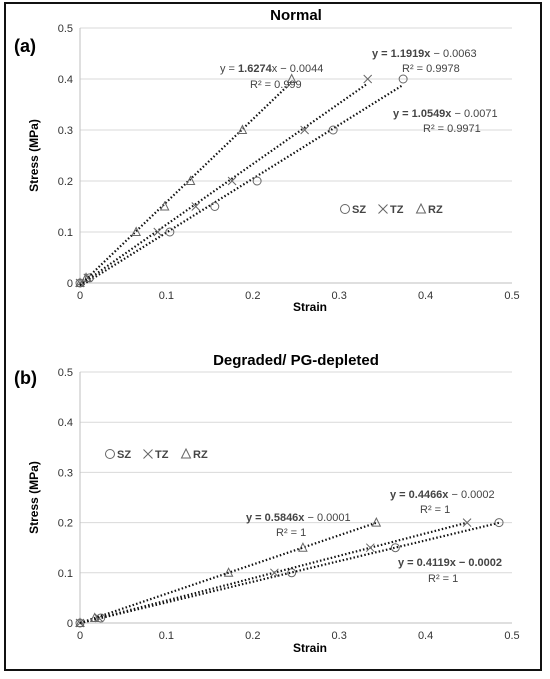  Describe the element at coordinates (271, 69) in the screenshot. I see `panel-a-equation-rz: y = 1.6274x − 0.0044` at that location.